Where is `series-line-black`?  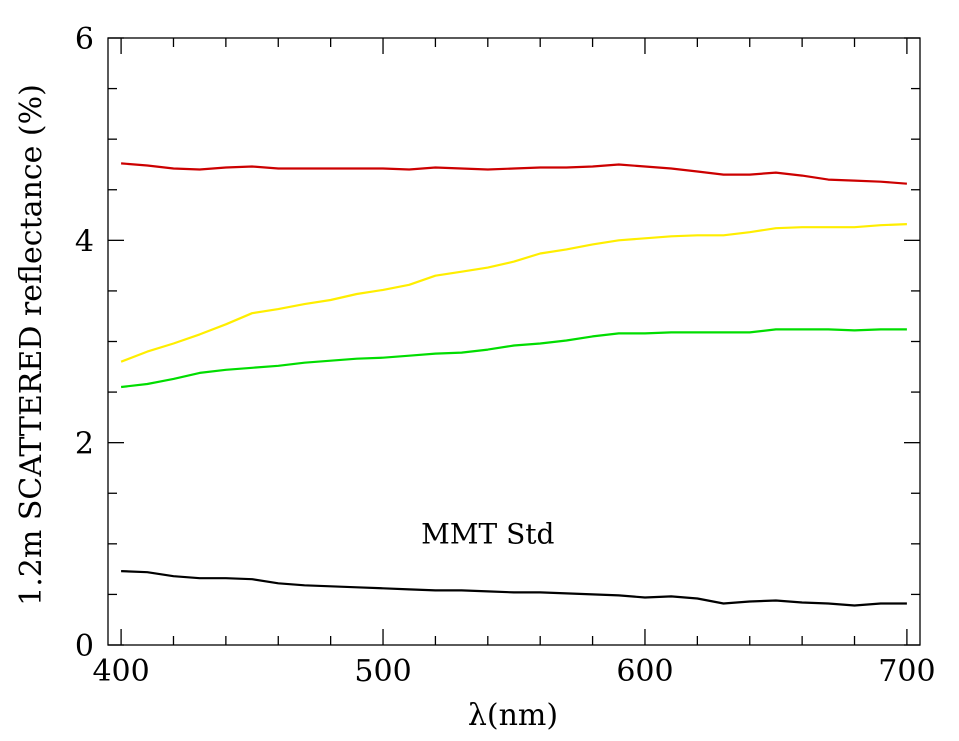 series-line-black is located at coordinates (514, 588).